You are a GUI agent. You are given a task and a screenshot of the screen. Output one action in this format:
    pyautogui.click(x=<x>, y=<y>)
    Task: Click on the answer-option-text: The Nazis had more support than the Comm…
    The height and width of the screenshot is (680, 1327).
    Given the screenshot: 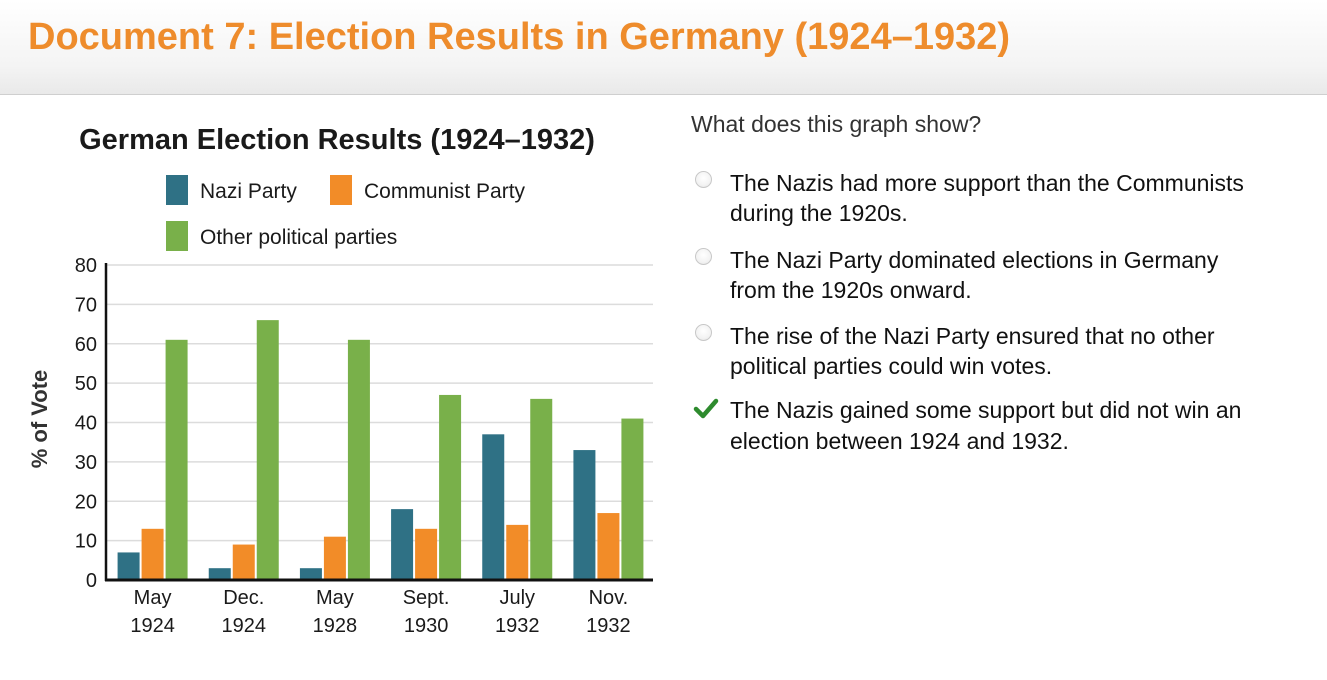 What is the action you would take?
    pyautogui.click(x=1020, y=198)
    